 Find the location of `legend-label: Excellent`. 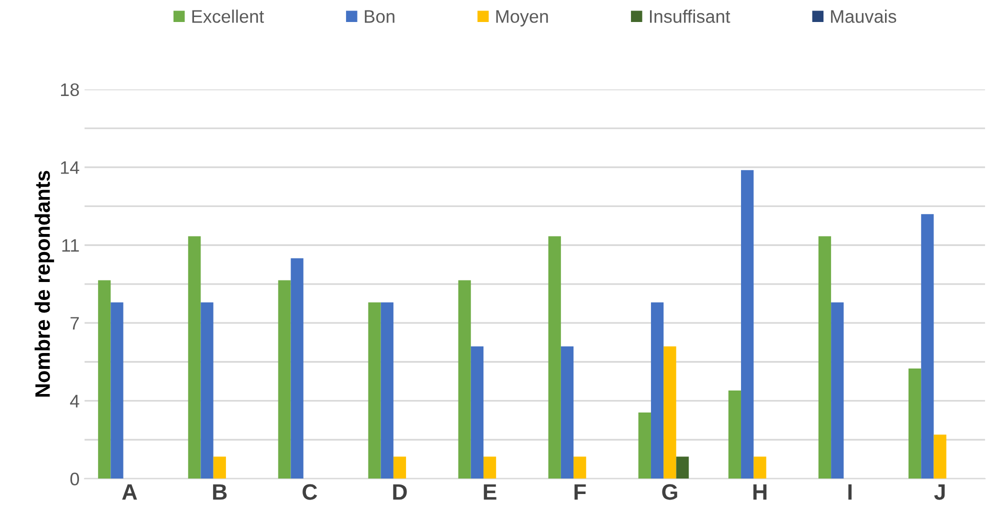

legend-label: Excellent is located at coordinates (228, 16).